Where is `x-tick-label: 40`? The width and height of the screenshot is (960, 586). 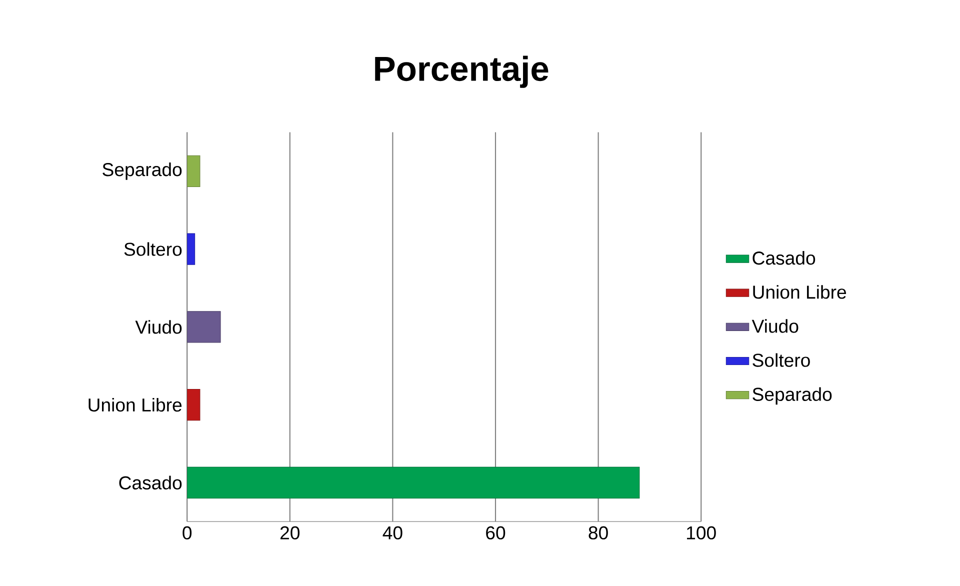
x-tick-label: 40 is located at coordinates (392, 533).